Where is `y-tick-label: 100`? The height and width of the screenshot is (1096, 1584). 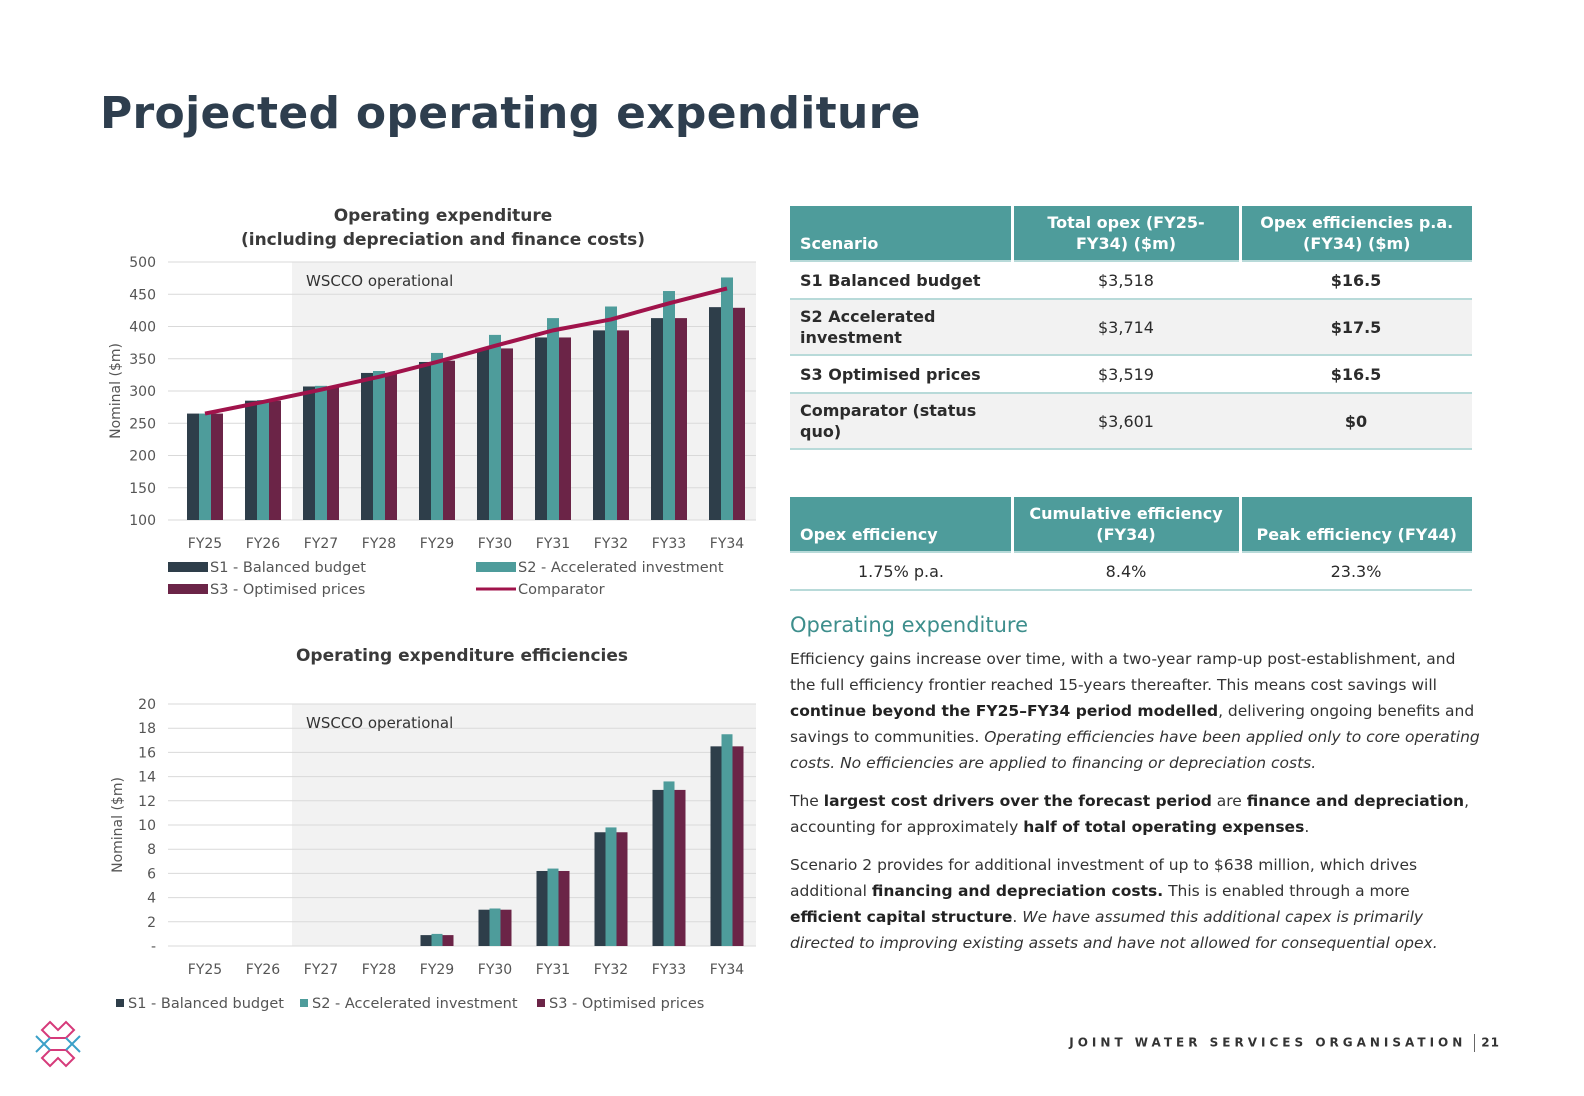 y-tick-label: 100 is located at coordinates (142, 521).